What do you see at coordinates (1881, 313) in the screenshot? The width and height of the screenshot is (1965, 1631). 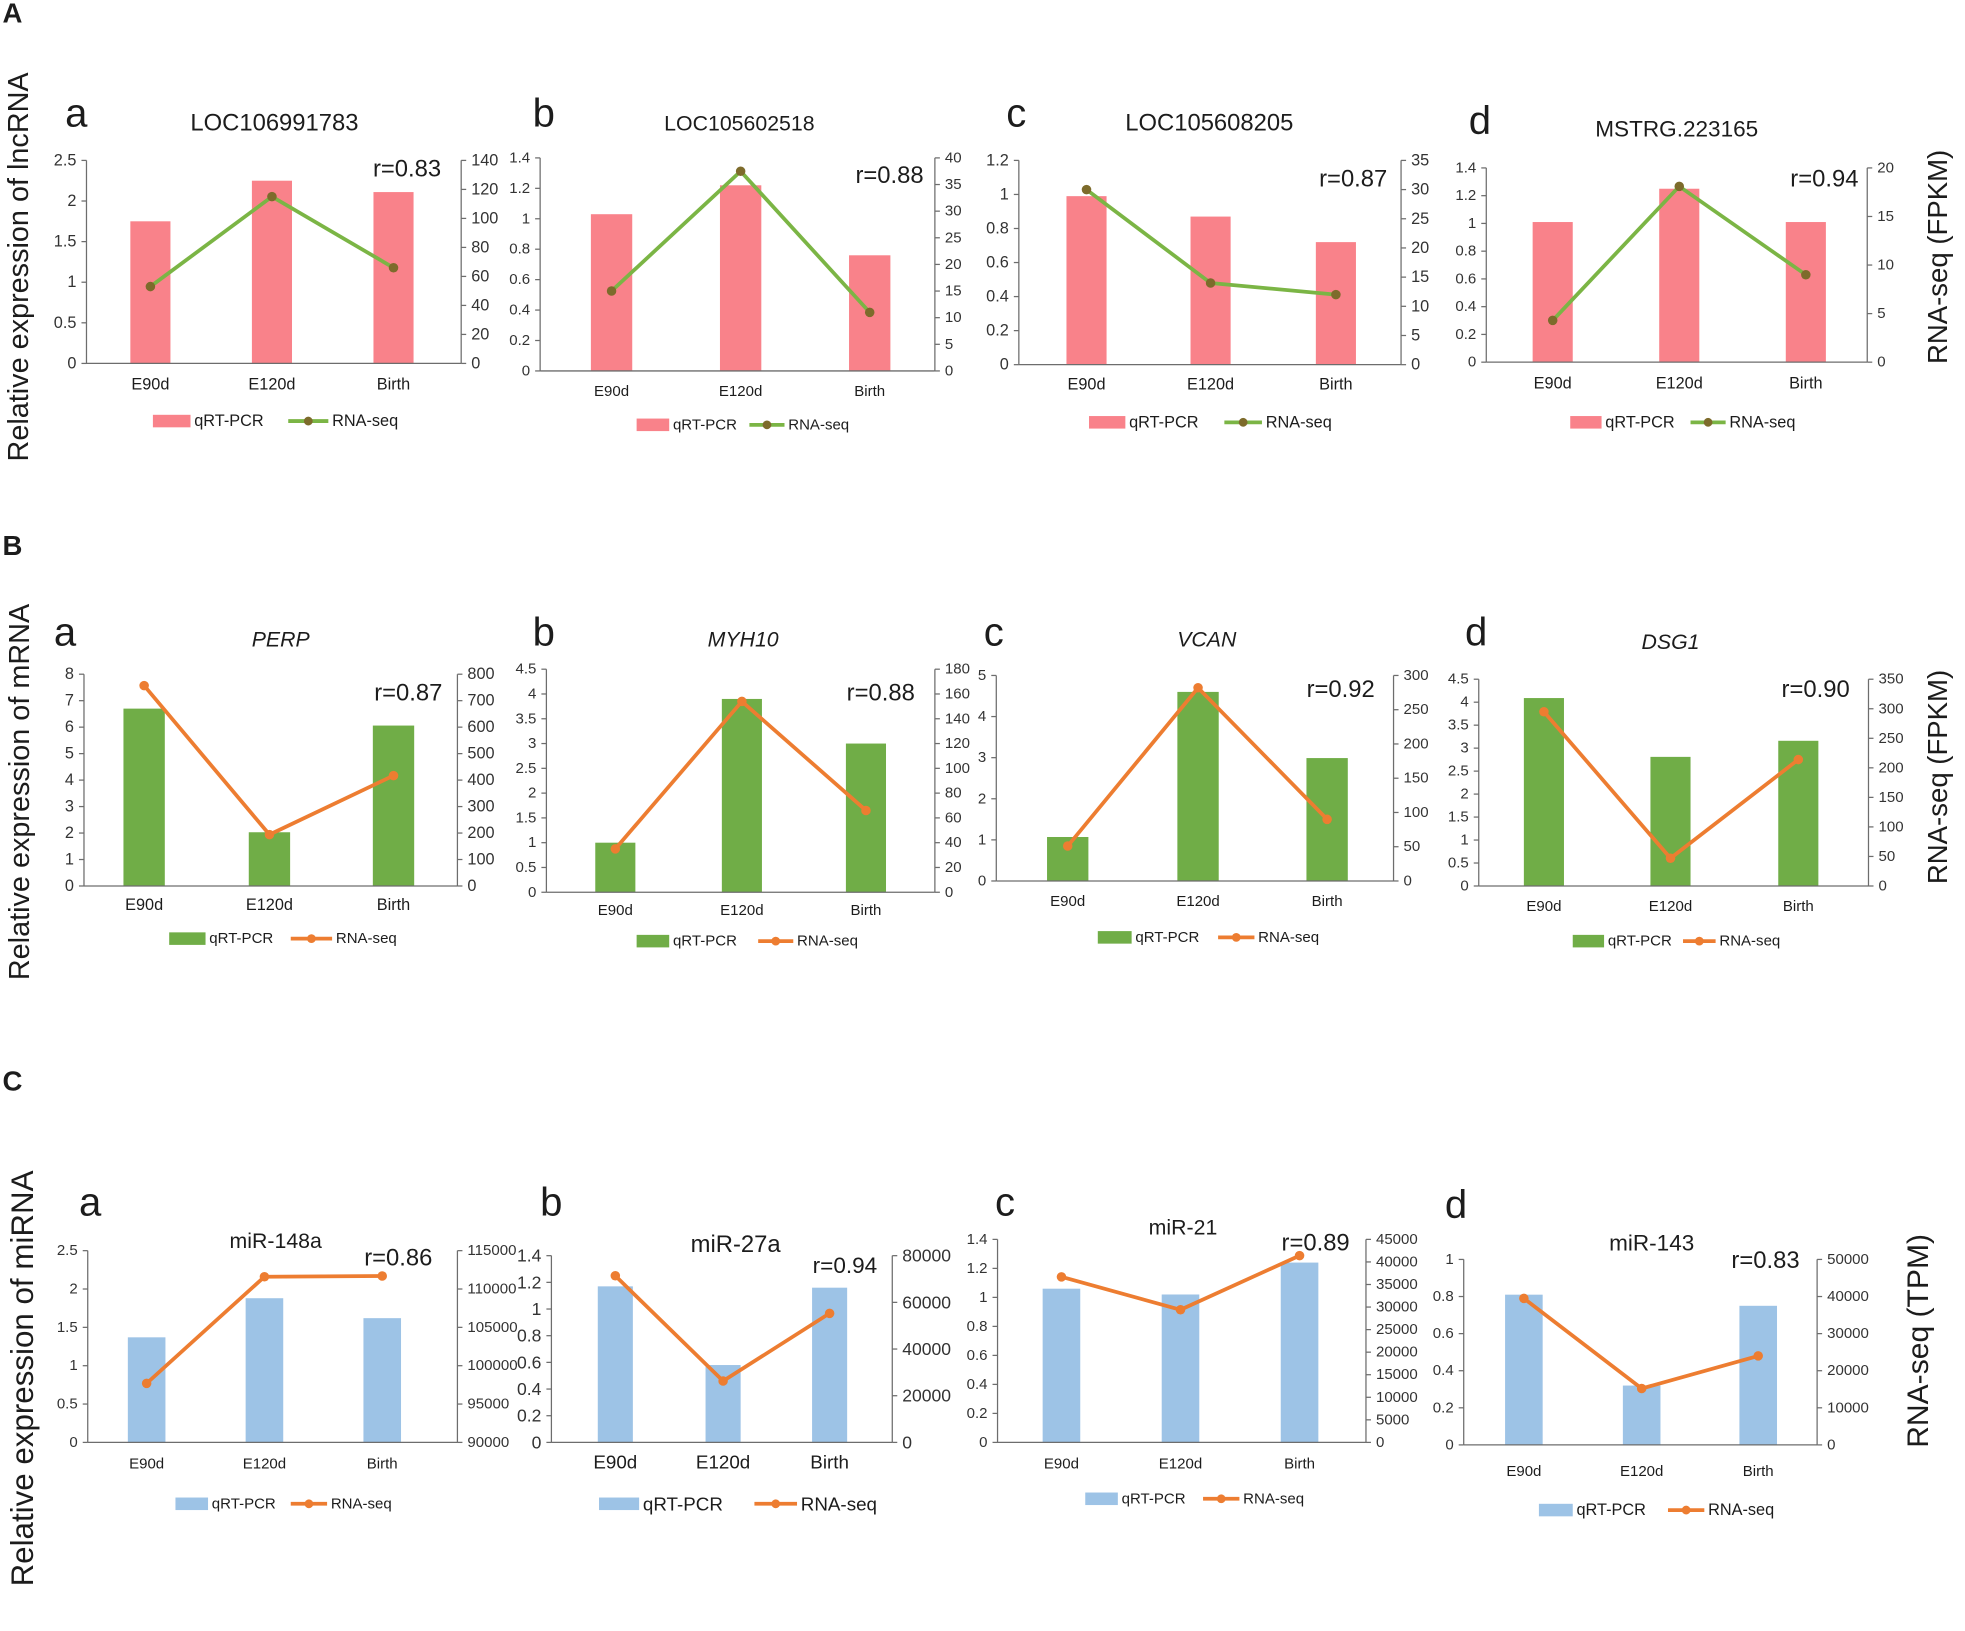 I see `right-y-tick-label: 5` at bounding box center [1881, 313].